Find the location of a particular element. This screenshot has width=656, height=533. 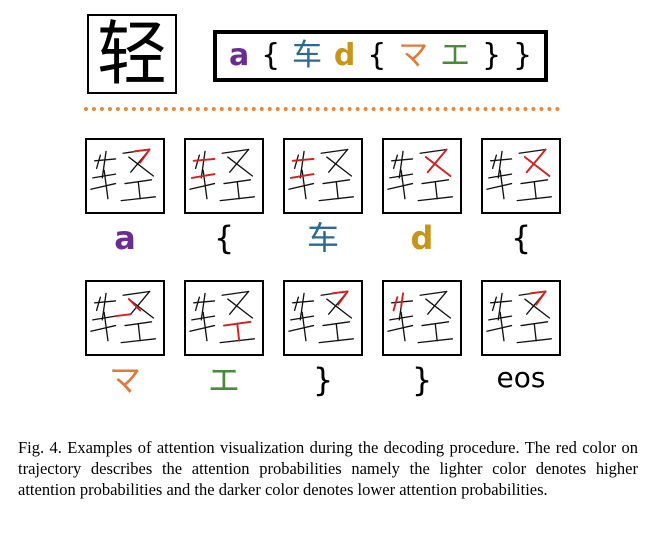

input-character-image: 轻 is located at coordinates (132, 54).